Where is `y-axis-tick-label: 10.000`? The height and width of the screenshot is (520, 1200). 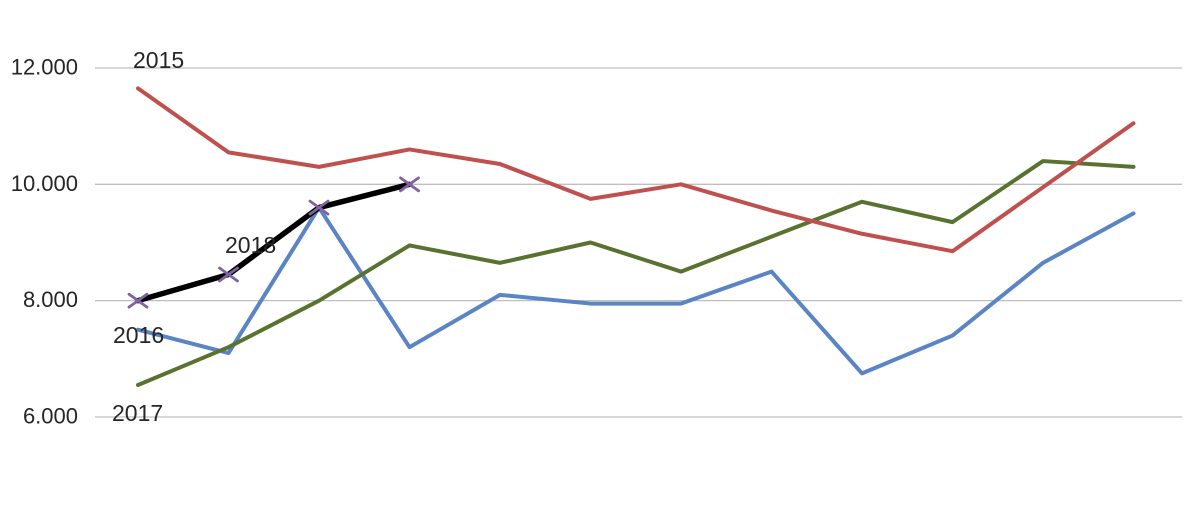 y-axis-tick-label: 10.000 is located at coordinates (44, 183).